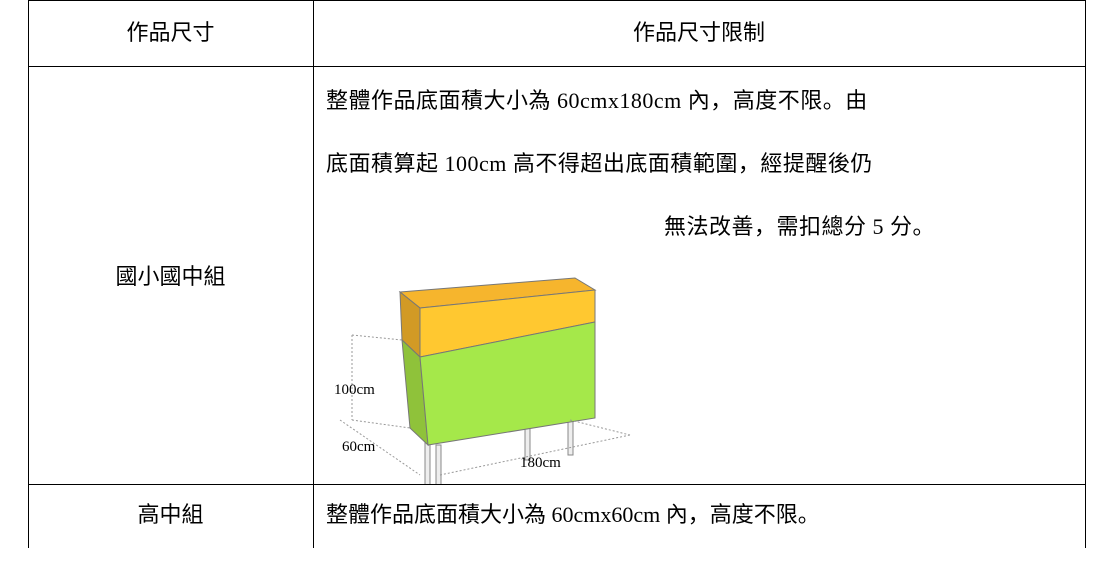  I want to click on text-line: 底面積算起 100cm 高不得超出底面積範圍，經提醒後仍, so click(599, 163).